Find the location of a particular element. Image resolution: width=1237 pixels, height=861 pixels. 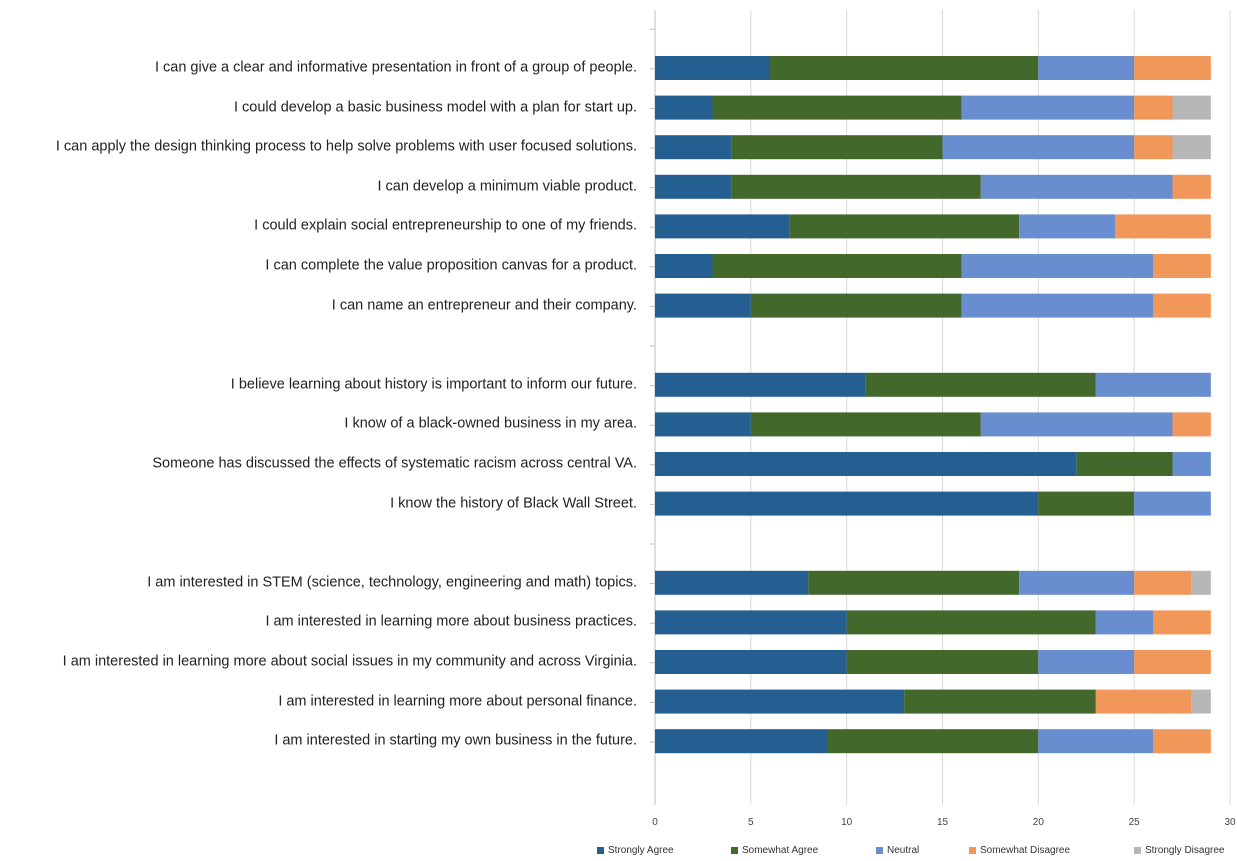

legend-item: Strongly Agree is located at coordinates (635, 850).